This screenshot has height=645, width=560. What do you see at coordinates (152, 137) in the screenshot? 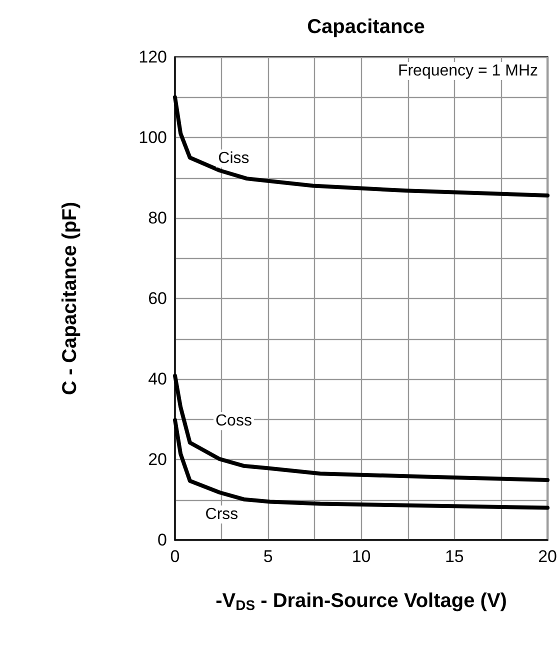
I see `y-tick-label: 100` at bounding box center [152, 137].